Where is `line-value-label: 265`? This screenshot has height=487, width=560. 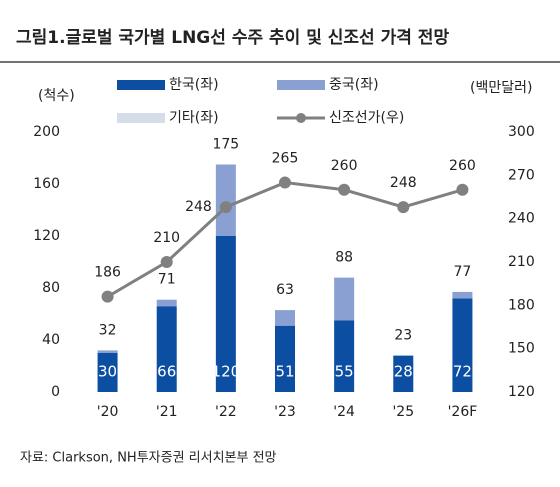
line-value-label: 265 is located at coordinates (285, 159).